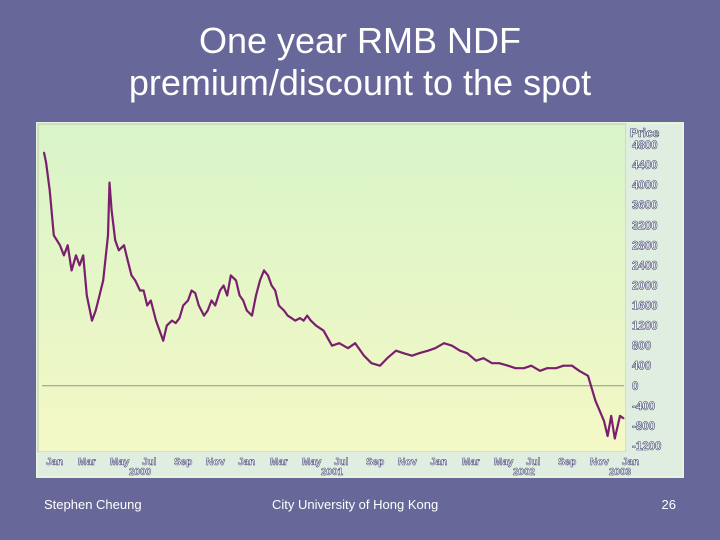  I want to click on y-tick-label: 0, so click(635, 387).